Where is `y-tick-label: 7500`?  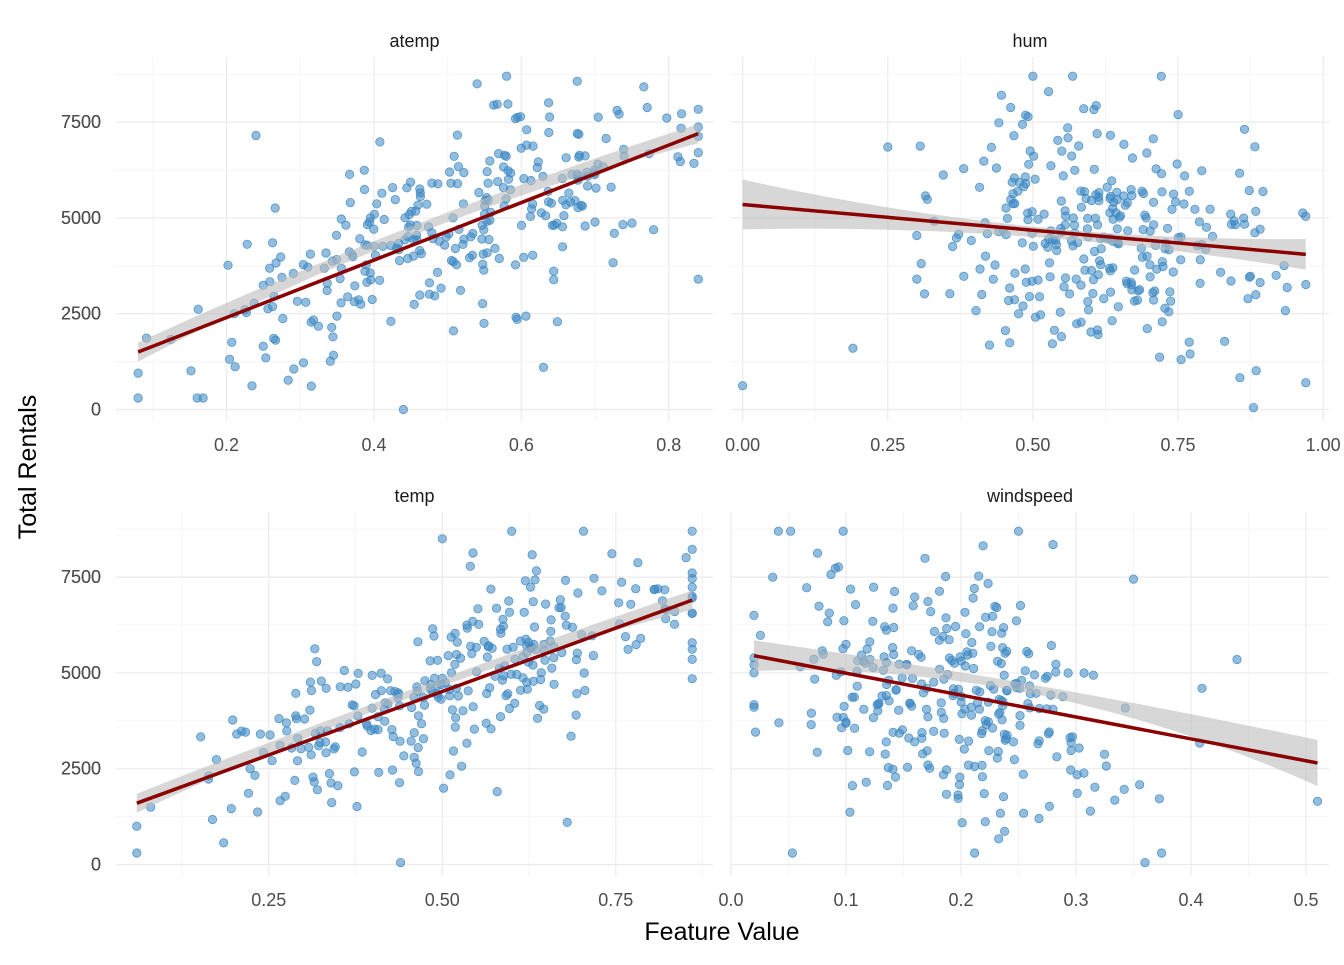
y-tick-label: 7500 is located at coordinates (81, 577).